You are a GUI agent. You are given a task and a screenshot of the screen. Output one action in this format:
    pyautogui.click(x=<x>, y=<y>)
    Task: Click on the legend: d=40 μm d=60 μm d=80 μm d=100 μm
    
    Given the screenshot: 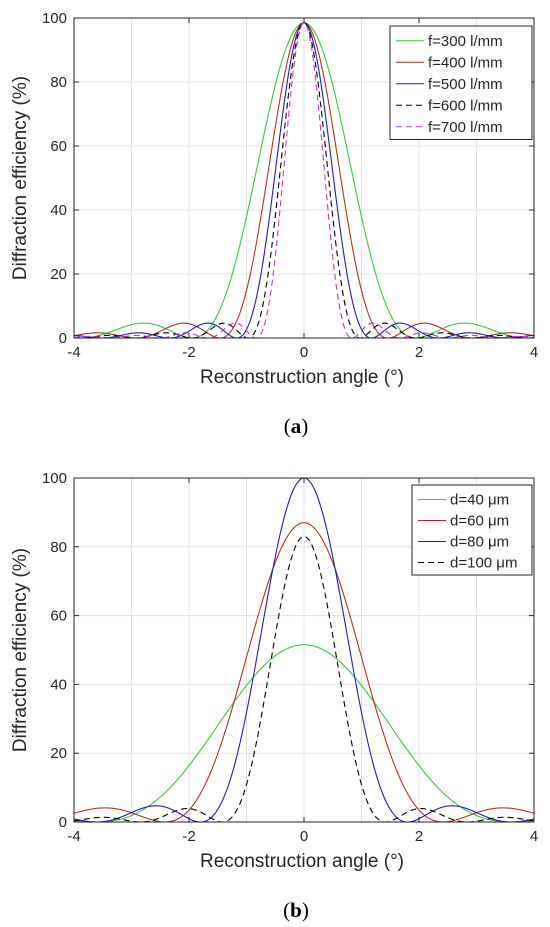 What is the action you would take?
    pyautogui.click(x=472, y=530)
    